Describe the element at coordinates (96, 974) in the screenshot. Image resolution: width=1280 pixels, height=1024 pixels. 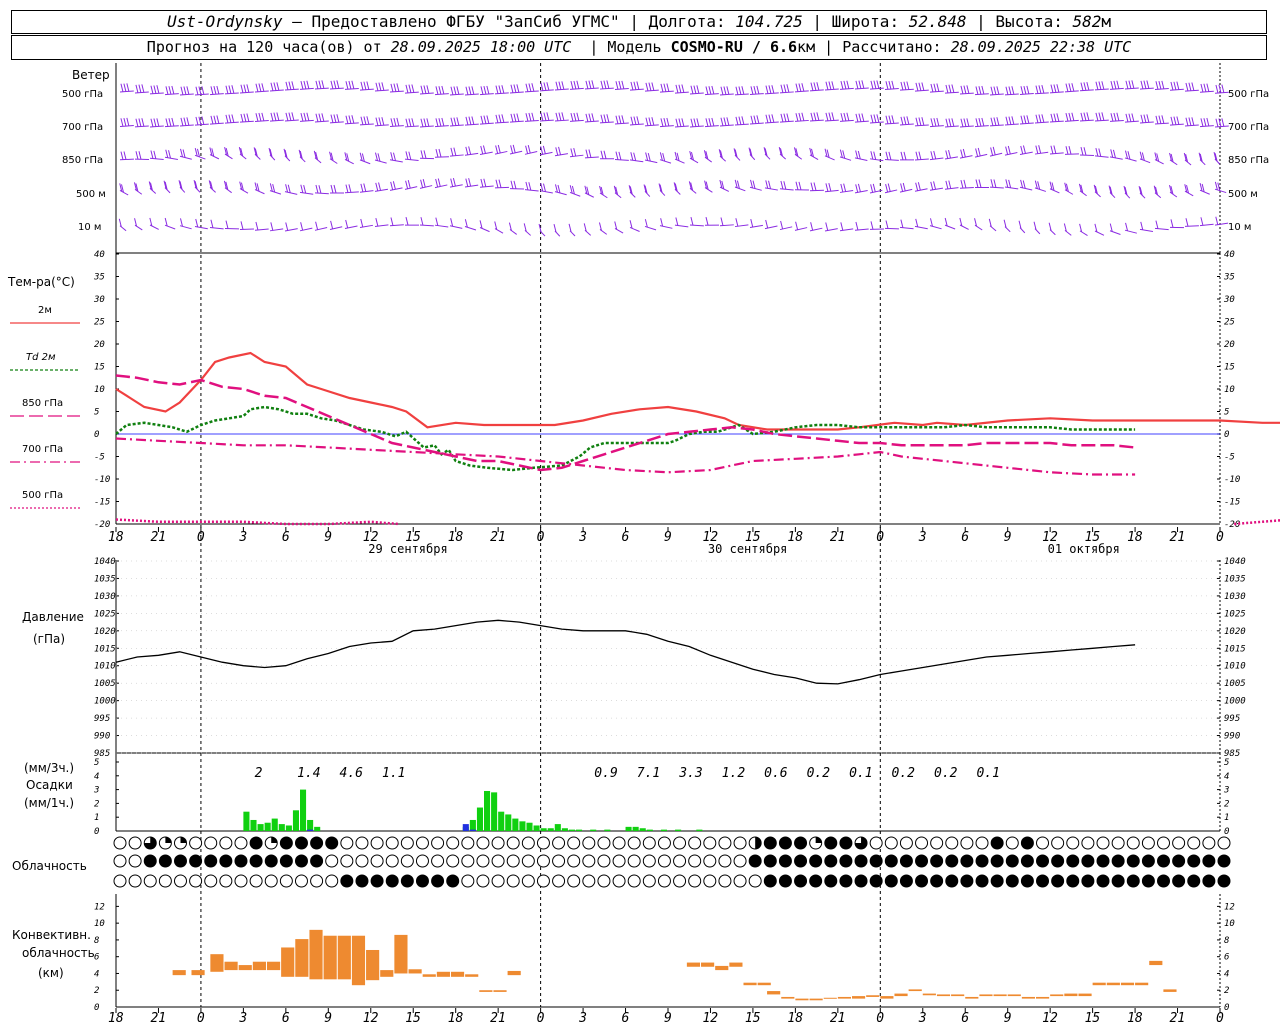
I see `conv-ylabel: 4` at that location.